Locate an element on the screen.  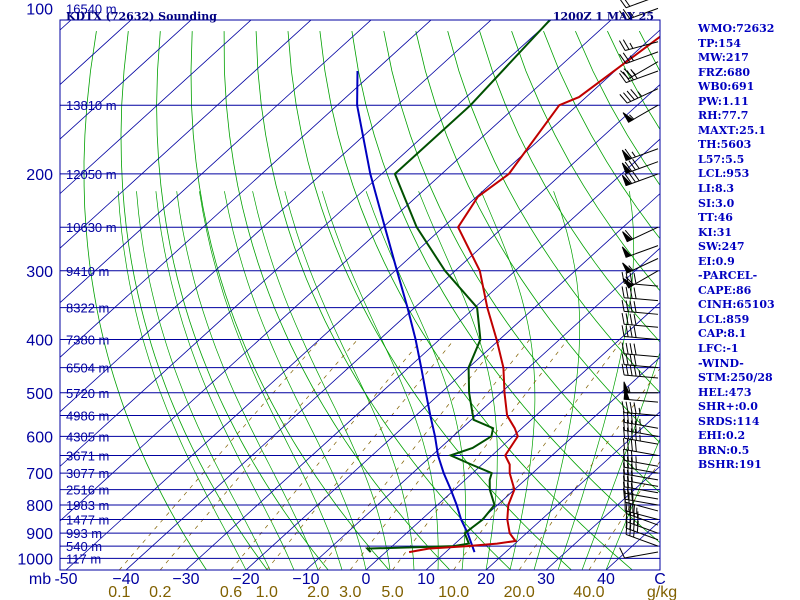
height-label: 993 m is located at coordinates (84, 533).